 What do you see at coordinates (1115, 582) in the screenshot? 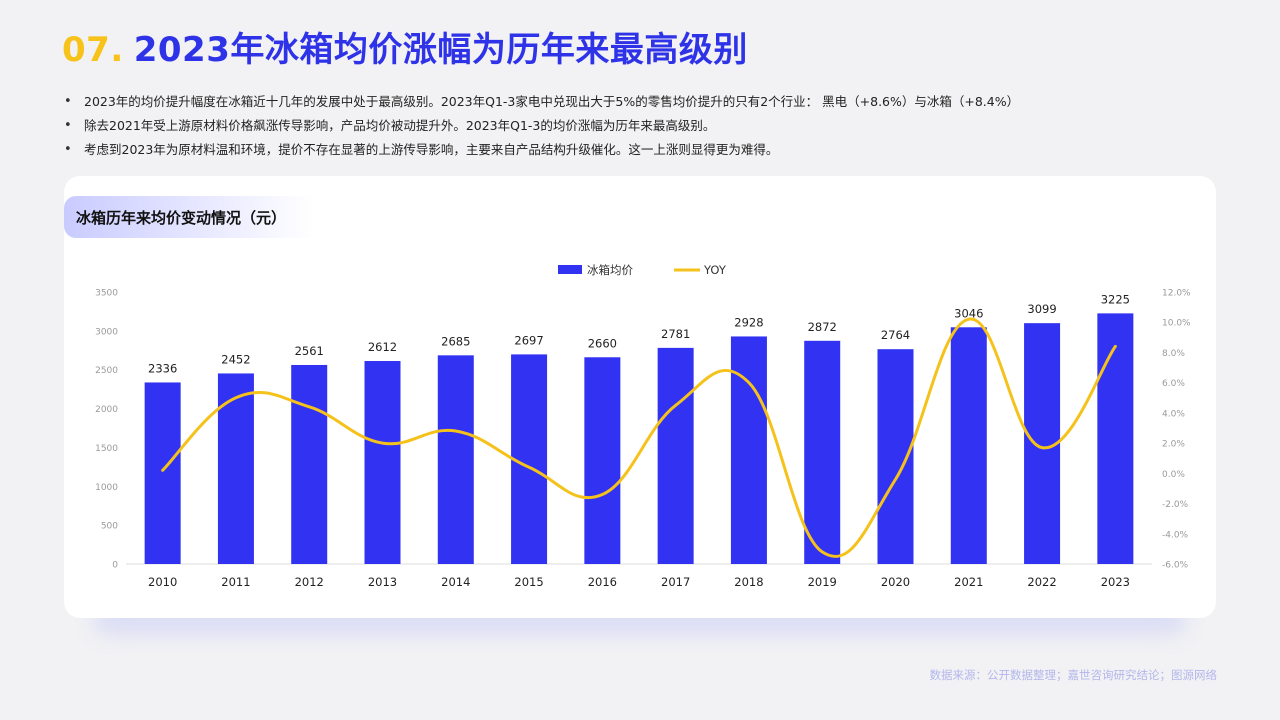
I see `x-tick-label: 2023` at bounding box center [1115, 582].